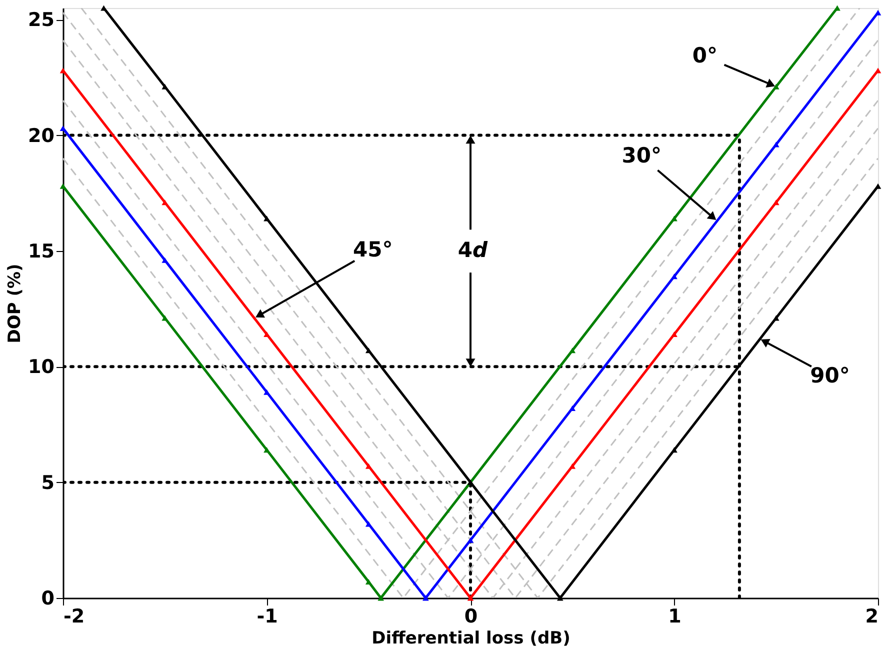  Describe the element at coordinates (47, 599) in the screenshot. I see `y-tick-label: 0` at that location.